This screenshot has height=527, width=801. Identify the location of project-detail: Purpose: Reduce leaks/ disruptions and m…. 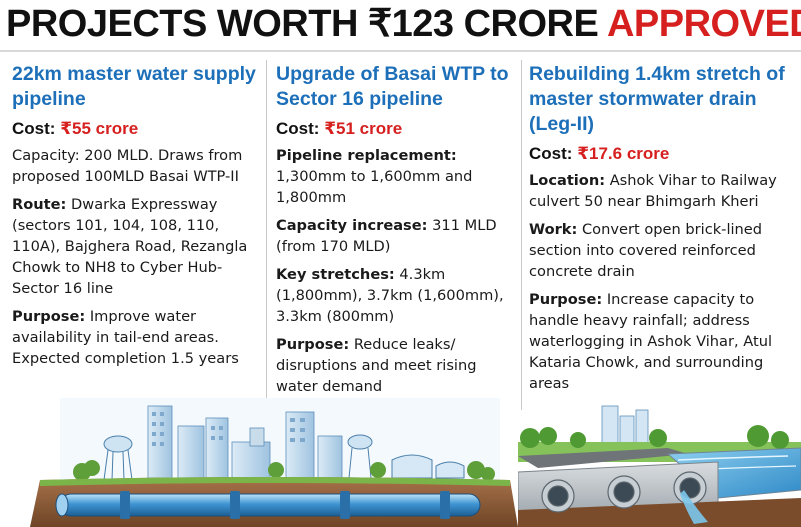
(396, 365).